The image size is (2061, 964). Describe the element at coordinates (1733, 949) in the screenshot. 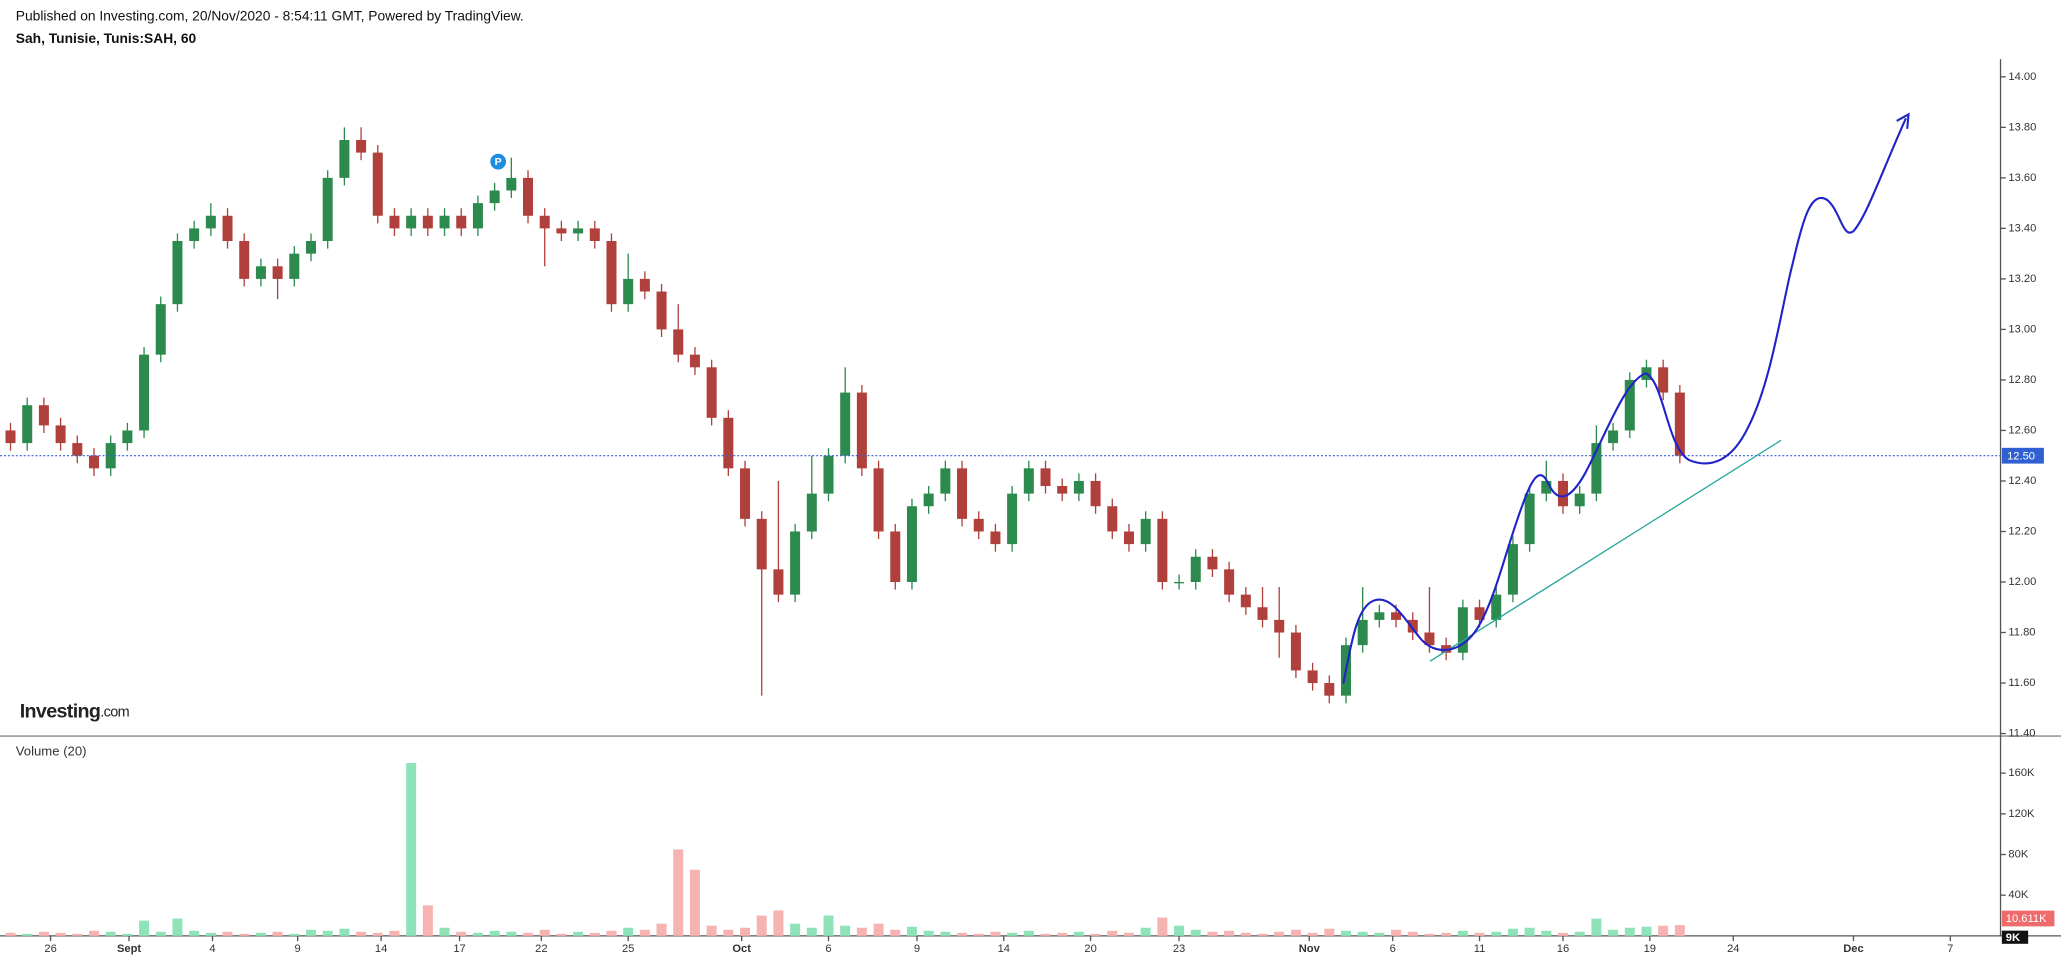

I see `x-tick-label: 24` at that location.